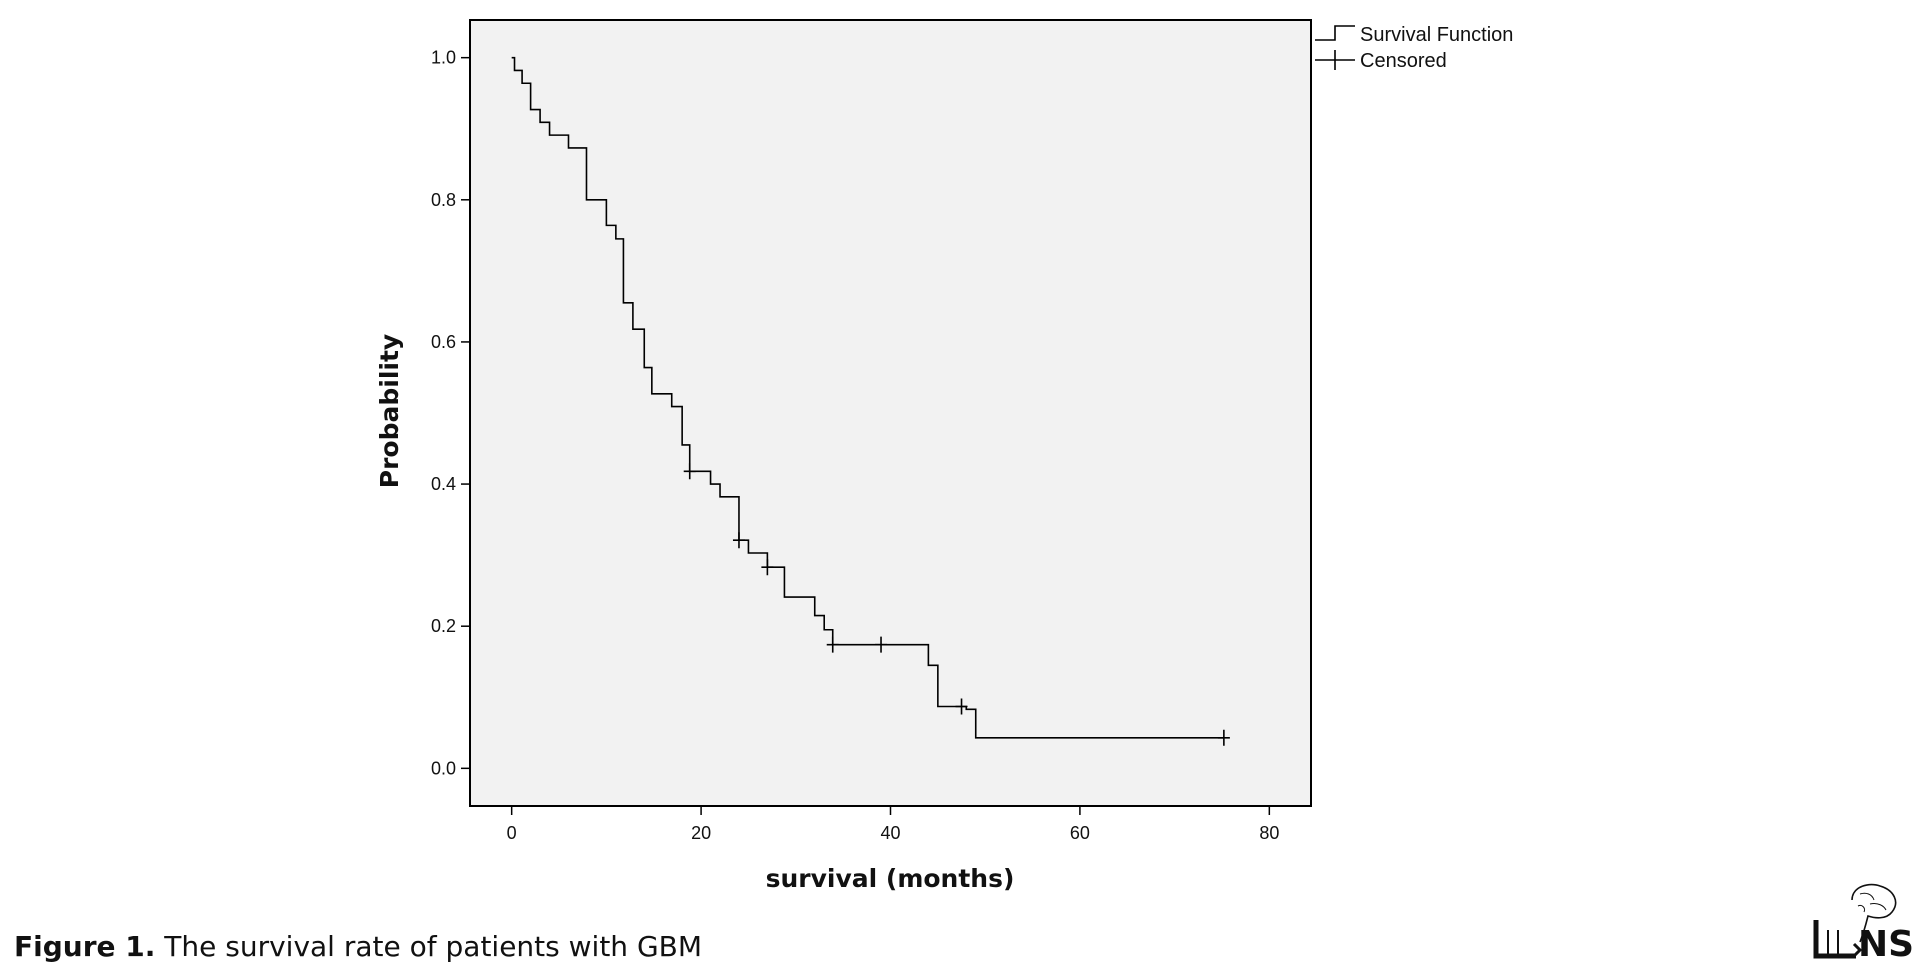  I want to click on y-tick-label: 0.2, so click(443, 626).